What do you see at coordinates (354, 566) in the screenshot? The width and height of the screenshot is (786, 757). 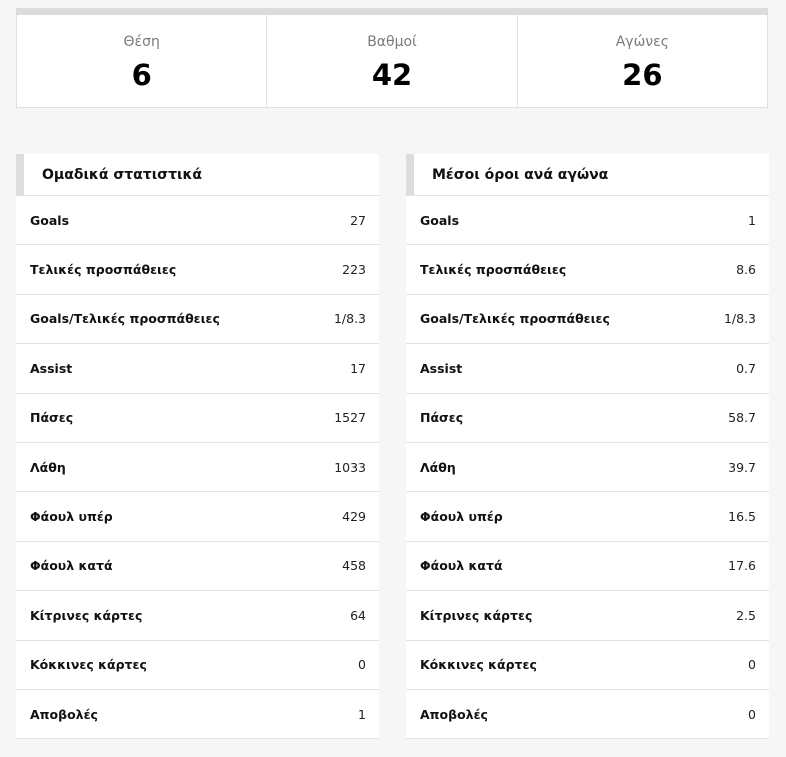 I see `stat-value: 458` at bounding box center [354, 566].